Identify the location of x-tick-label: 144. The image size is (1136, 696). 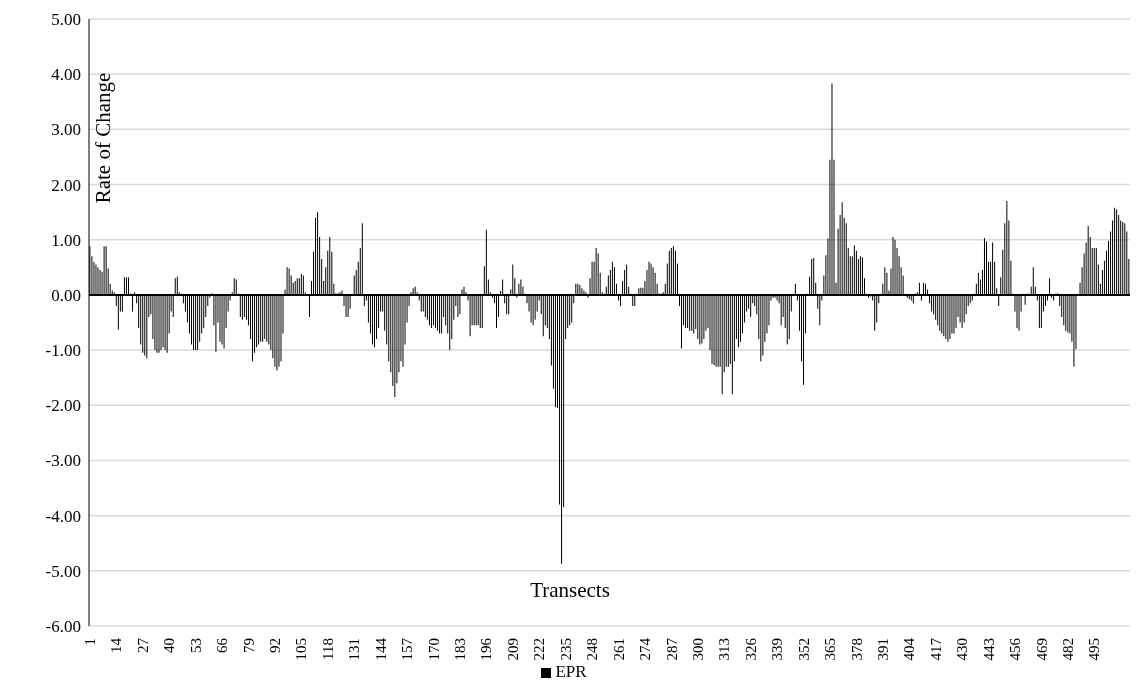
(380, 649).